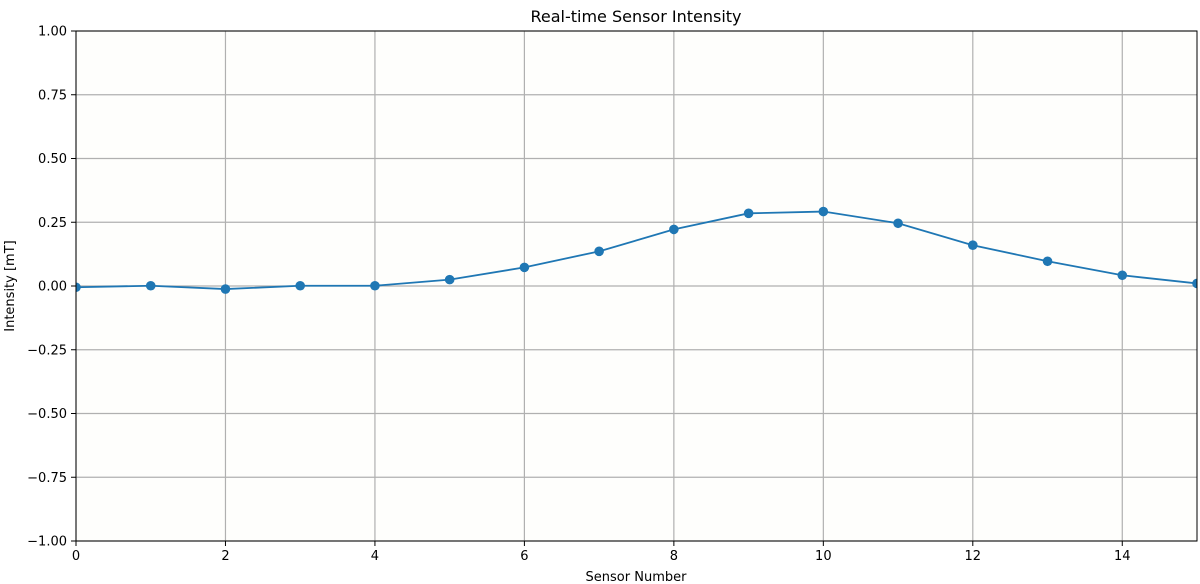  What do you see at coordinates (973, 556) in the screenshot?
I see `x-tick-label: 12` at bounding box center [973, 556].